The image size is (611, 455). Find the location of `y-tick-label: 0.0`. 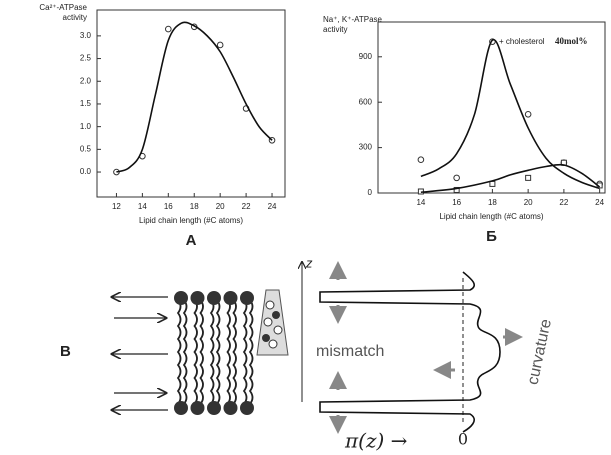

y-tick-label: 0.0 is located at coordinates (86, 171).